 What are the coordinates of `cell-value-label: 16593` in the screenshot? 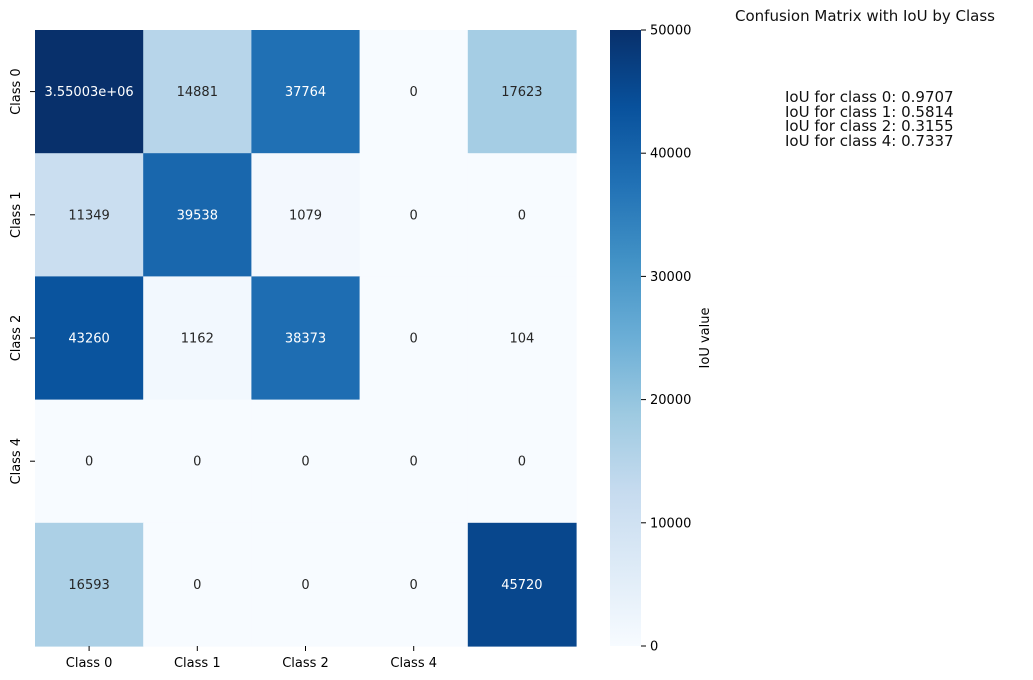 It's located at (88, 585).